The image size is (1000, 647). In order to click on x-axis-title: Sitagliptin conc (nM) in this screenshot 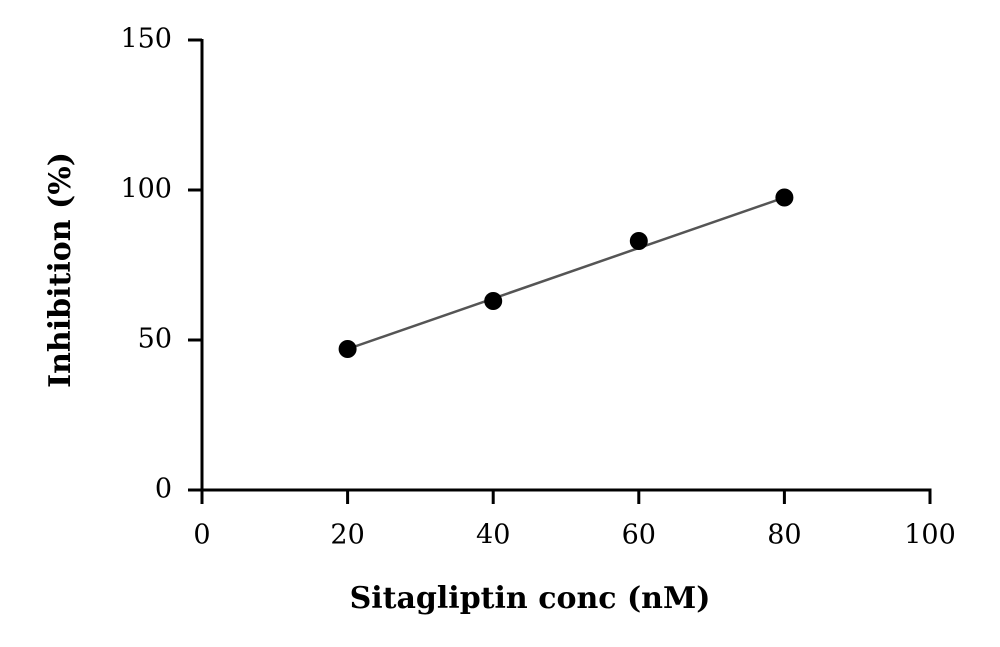, I will do `click(530, 598)`.